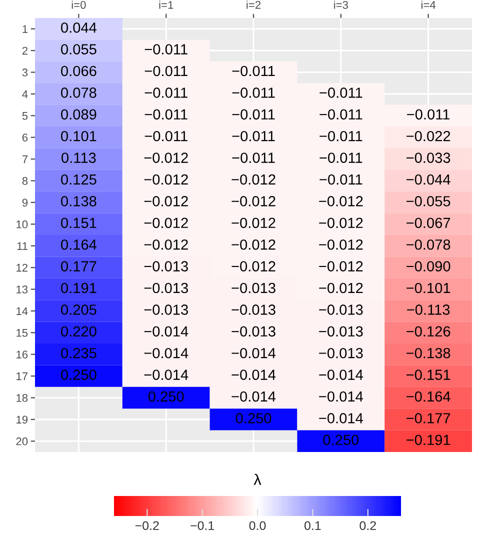 Image resolution: width=477 pixels, height=544 pixels. I want to click on color-bar-title: λ, so click(258, 479).